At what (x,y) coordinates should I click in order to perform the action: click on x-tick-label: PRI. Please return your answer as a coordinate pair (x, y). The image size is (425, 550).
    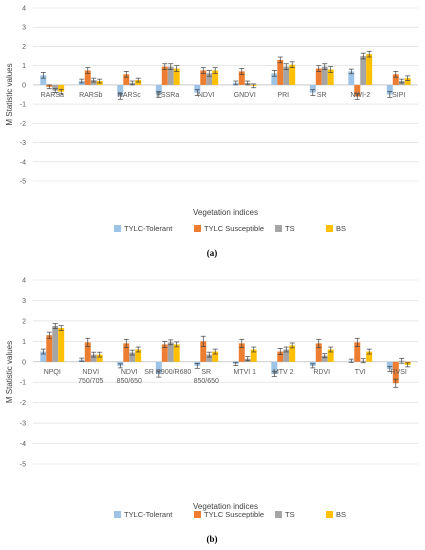
    Looking at the image, I should click on (283, 95).